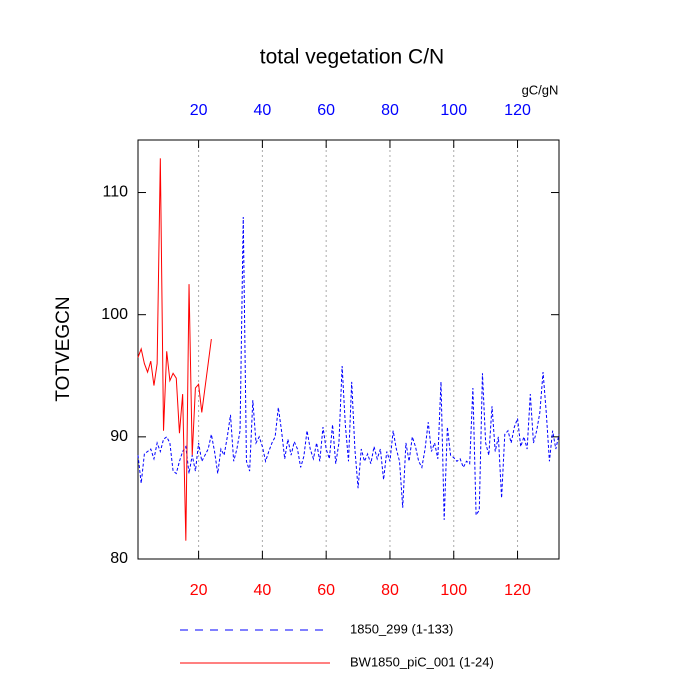  What do you see at coordinates (174, 349) in the screenshot?
I see `data-line` at bounding box center [174, 349].